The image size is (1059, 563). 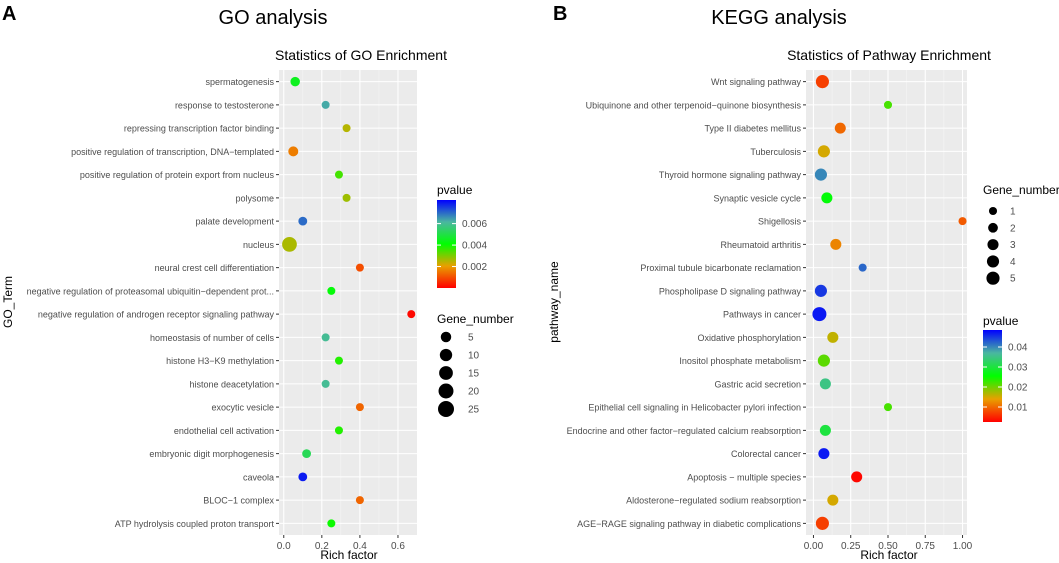 What do you see at coordinates (554, 302) in the screenshot?
I see `panel-b-ylabel: pathway_name` at bounding box center [554, 302].